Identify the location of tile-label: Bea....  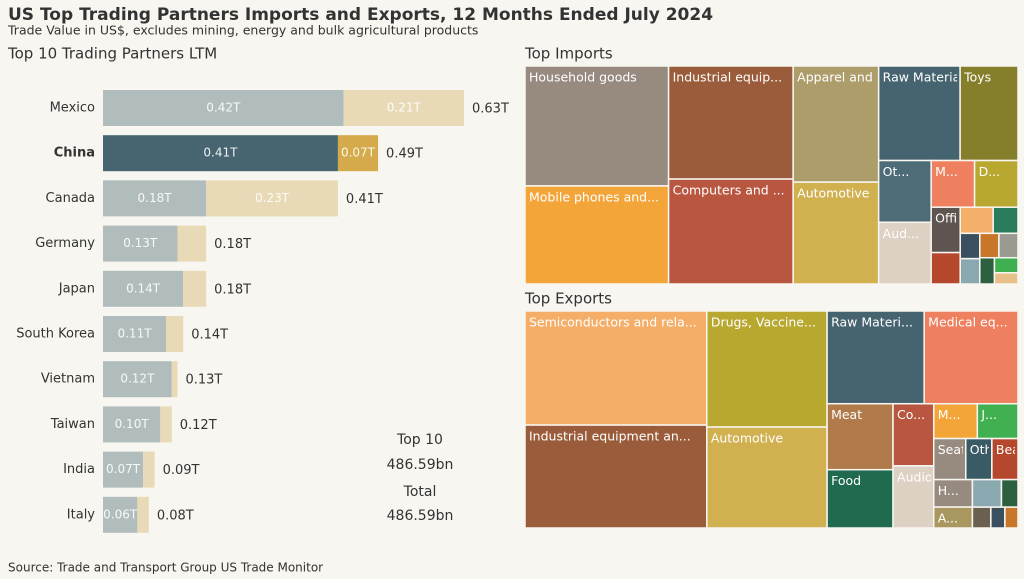
(1010, 449).